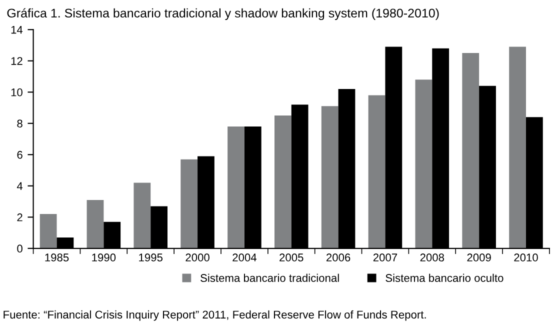 The height and width of the screenshot is (329, 555). What do you see at coordinates (338, 258) in the screenshot?
I see `x-tick-label: 2006` at bounding box center [338, 258].